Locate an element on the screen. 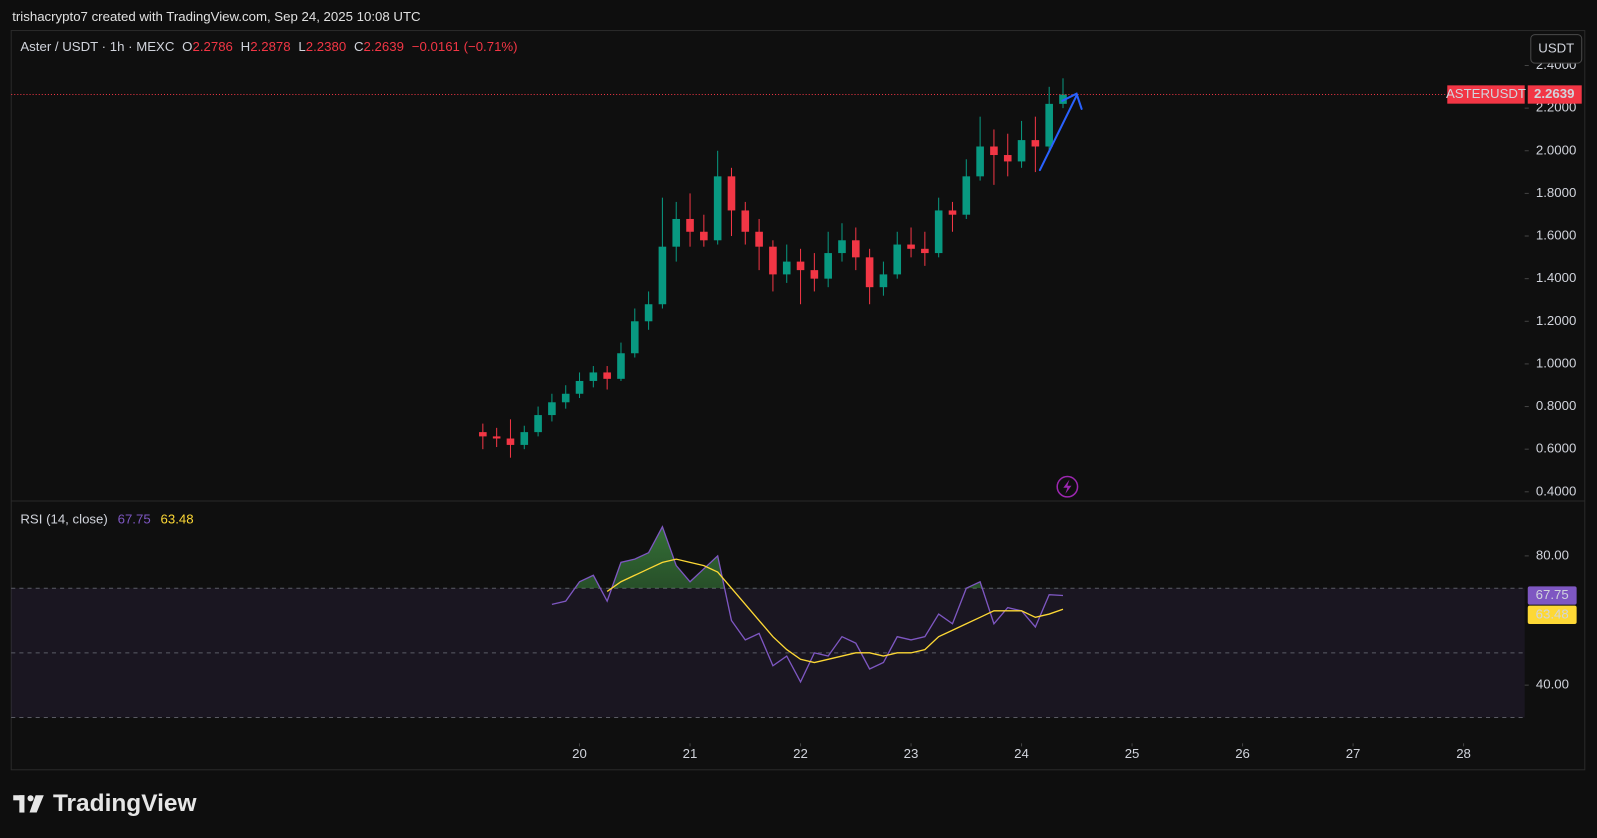 The image size is (1597, 838). x-tick-label: 26 is located at coordinates (1242, 753).